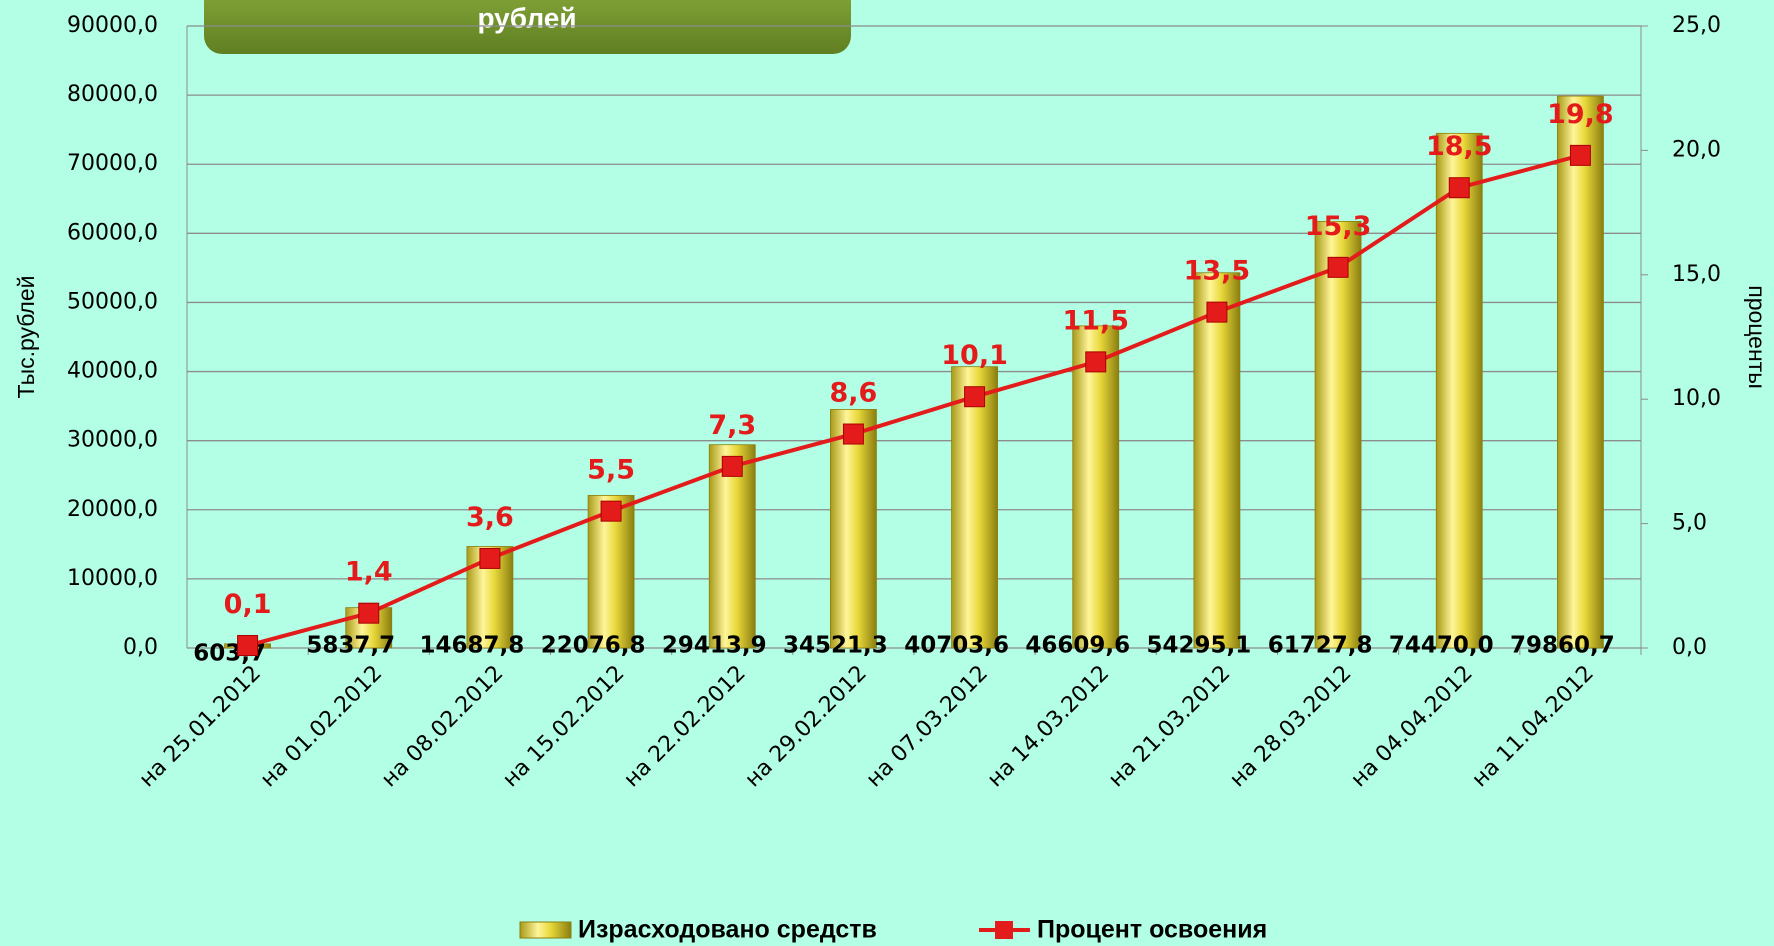  Describe the element at coordinates (112, 371) in the screenshot. I see `y-tick-label: 40000,0` at that location.